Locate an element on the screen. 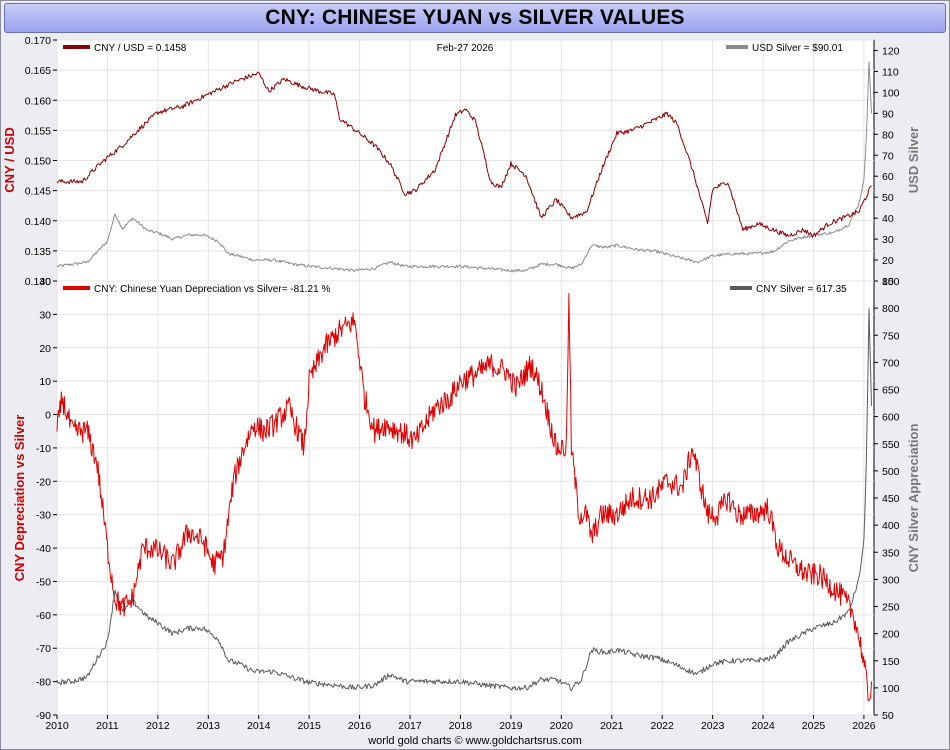 The height and width of the screenshot is (750, 950). bottom-right-tick-label: 150 is located at coordinates (891, 662).